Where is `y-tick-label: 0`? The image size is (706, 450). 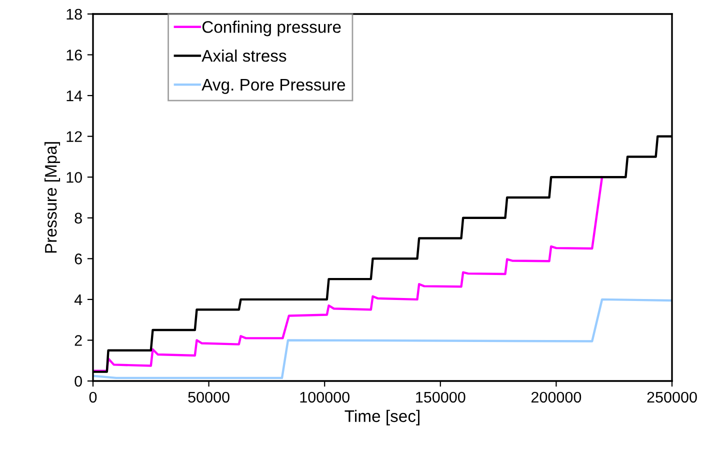 y-tick-label: 0 is located at coordinates (78, 381).